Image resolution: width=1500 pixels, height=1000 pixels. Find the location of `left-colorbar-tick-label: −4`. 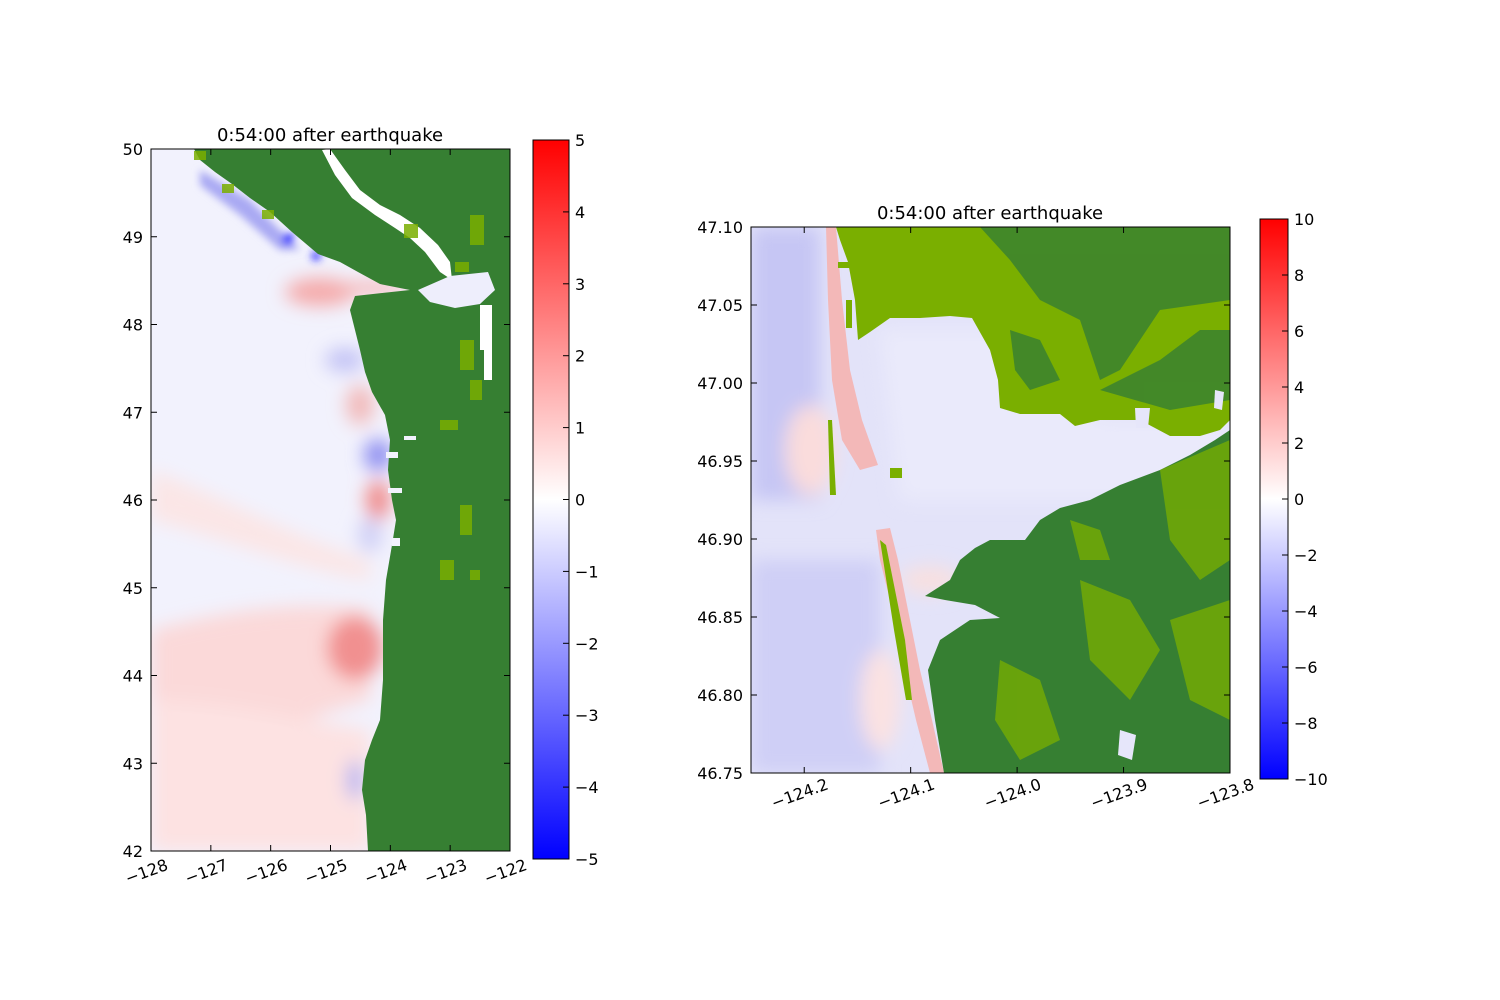

left-colorbar-tick-label: −4 is located at coordinates (587, 787).